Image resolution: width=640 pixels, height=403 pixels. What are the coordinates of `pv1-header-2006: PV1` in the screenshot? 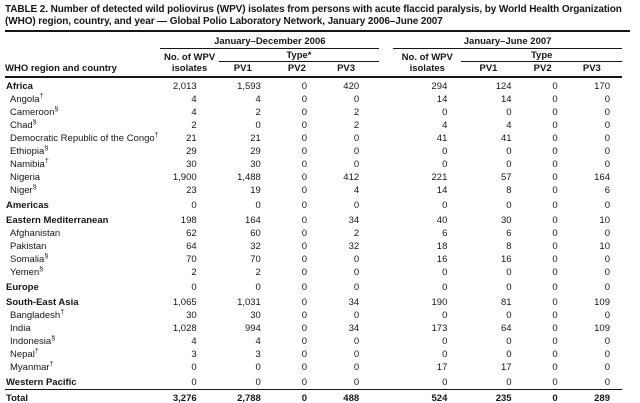 It's located at (249, 69).